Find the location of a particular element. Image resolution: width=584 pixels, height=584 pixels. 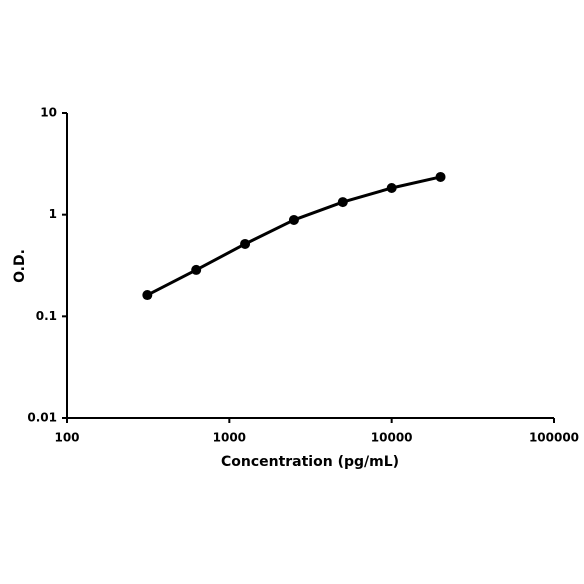

x-axis-label: Concentration (pg/mL) is located at coordinates (310, 462).